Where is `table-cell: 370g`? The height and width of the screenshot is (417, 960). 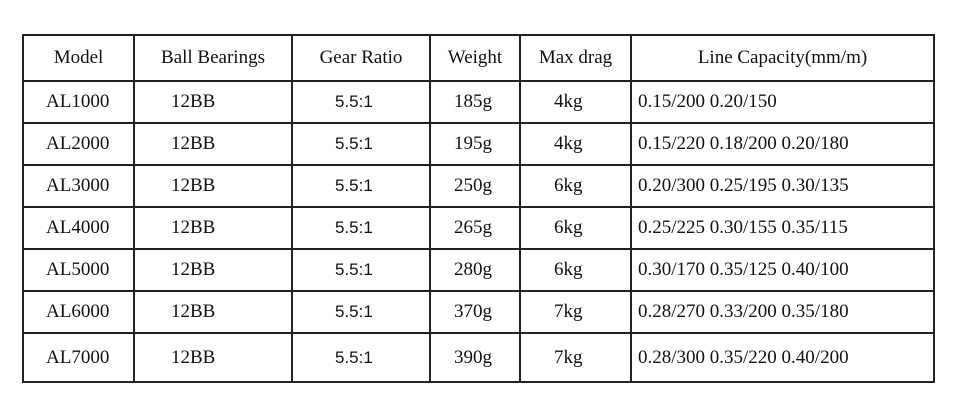
table-cell: 370g is located at coordinates (475, 312).